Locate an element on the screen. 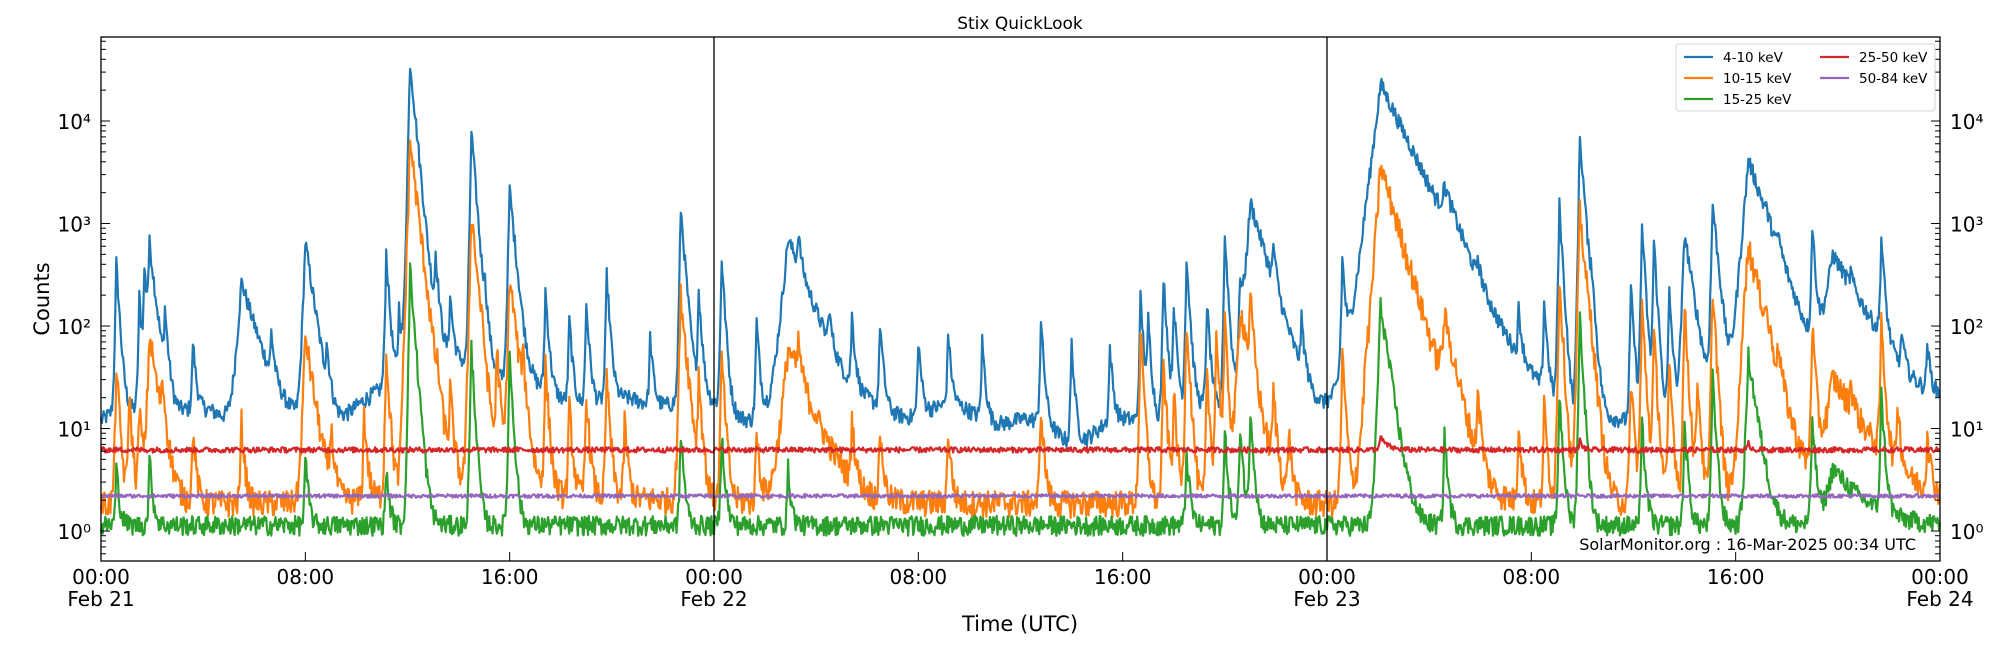 The image size is (2000, 654). y-tick-label-right: 10⁴ is located at coordinates (1966, 122).